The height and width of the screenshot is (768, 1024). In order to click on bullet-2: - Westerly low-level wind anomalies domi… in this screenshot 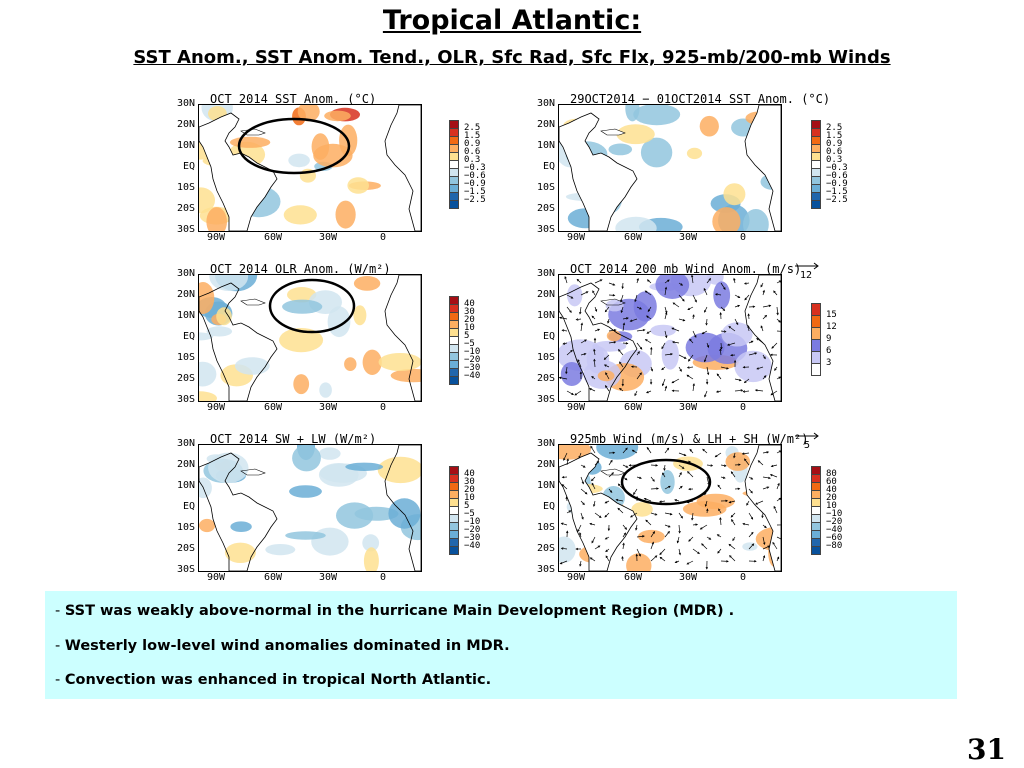, I will do `click(282, 646)`.